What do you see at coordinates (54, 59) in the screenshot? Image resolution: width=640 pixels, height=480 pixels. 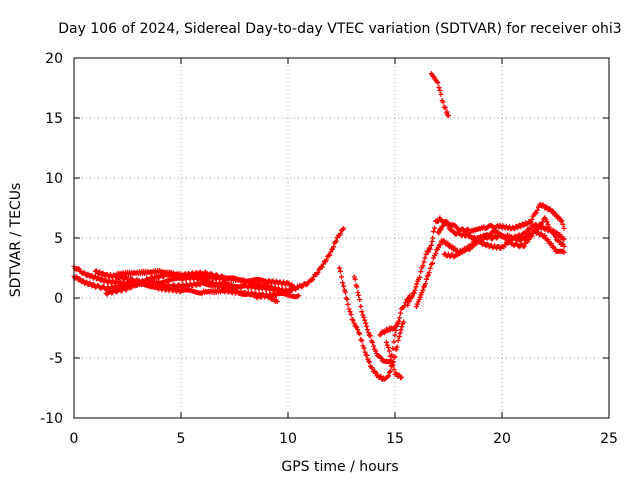 I see `y-tick-label: 20` at bounding box center [54, 59].